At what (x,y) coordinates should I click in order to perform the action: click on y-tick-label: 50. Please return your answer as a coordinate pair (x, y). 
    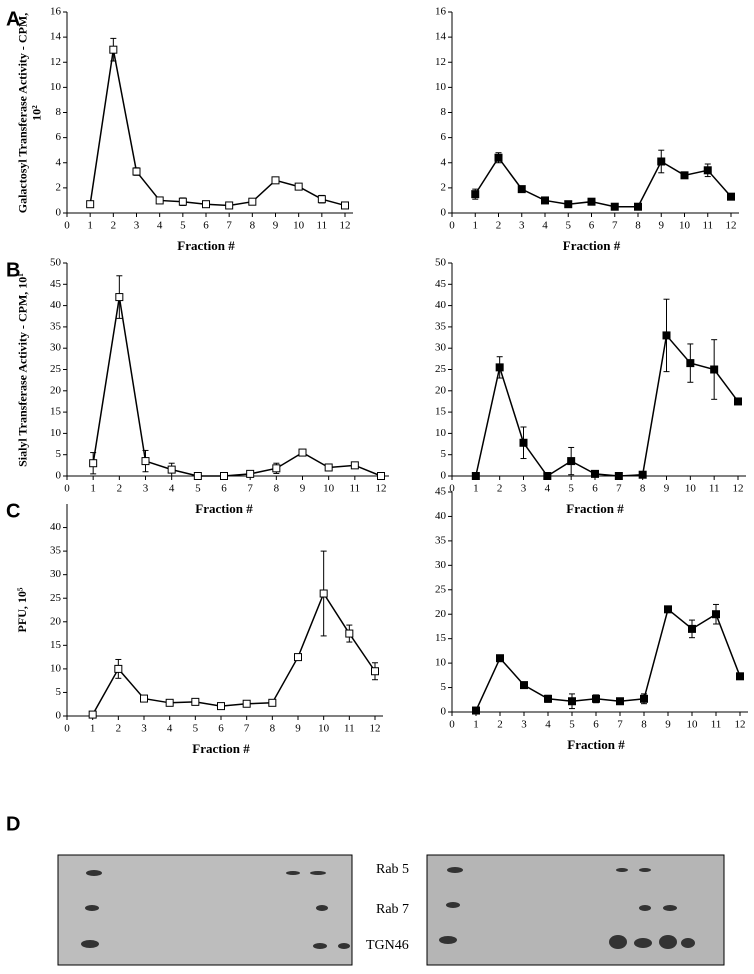
    Looking at the image, I should click on (441, 263).